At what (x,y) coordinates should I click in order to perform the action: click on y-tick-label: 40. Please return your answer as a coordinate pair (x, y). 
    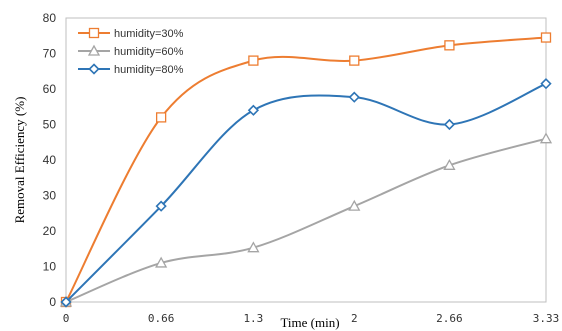
    Looking at the image, I should click on (50, 160).